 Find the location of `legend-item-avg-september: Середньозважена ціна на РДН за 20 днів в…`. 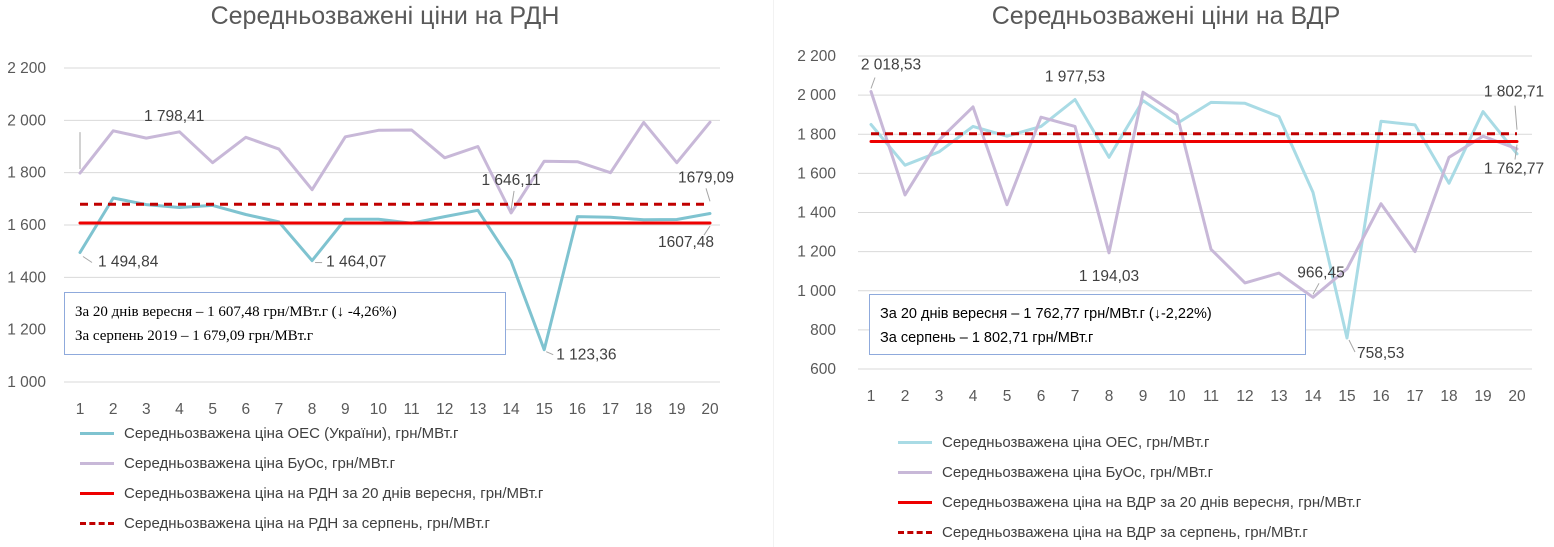

legend-item-avg-september: Середньозважена ціна на РДН за 20 днів в… is located at coordinates (311, 493).